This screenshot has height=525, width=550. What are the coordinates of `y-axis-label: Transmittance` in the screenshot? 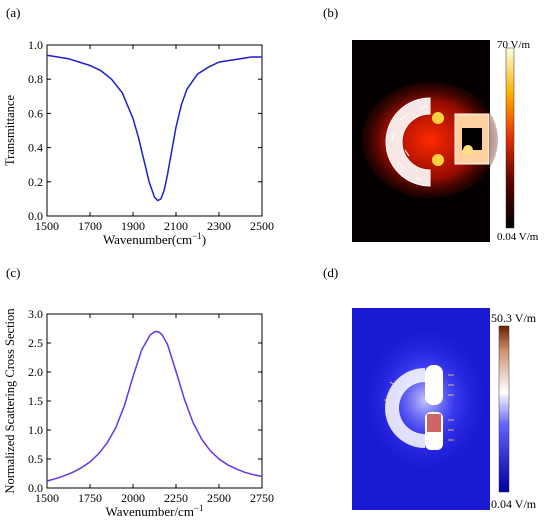 It's located at (10, 131).